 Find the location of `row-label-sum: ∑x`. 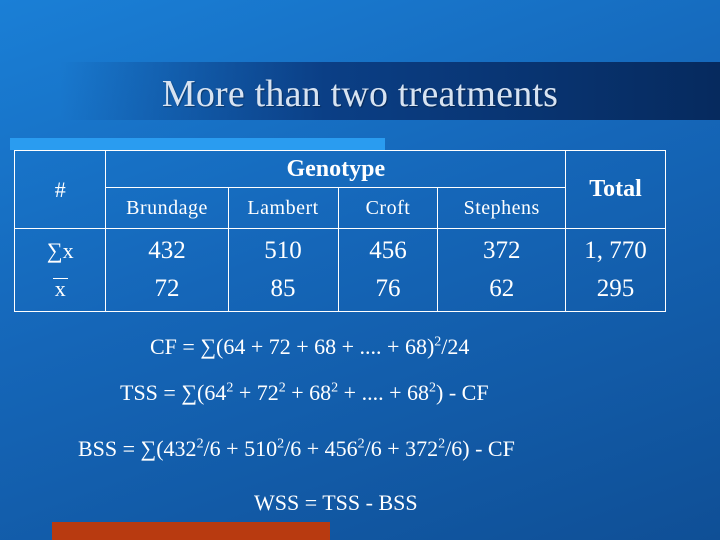

row-label-sum: ∑x is located at coordinates (60, 250).